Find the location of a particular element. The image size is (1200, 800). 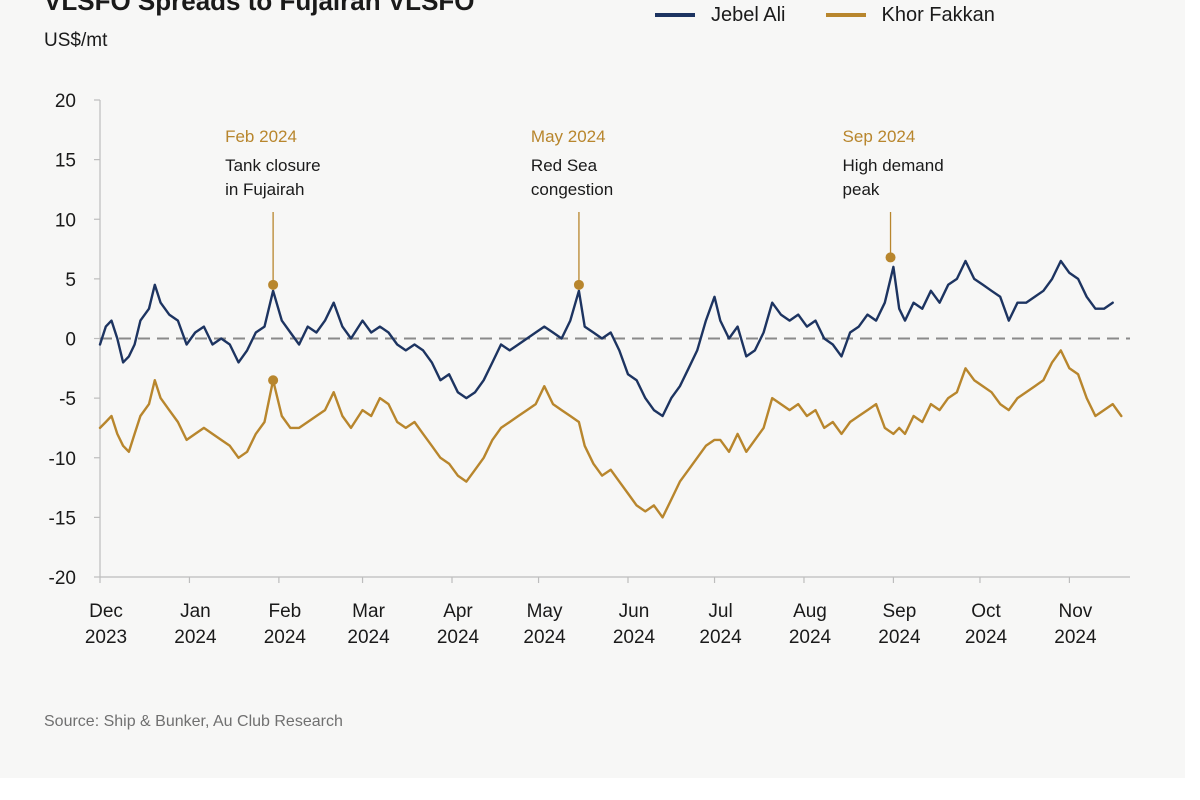

unit-label: US$/mt is located at coordinates (76, 40).